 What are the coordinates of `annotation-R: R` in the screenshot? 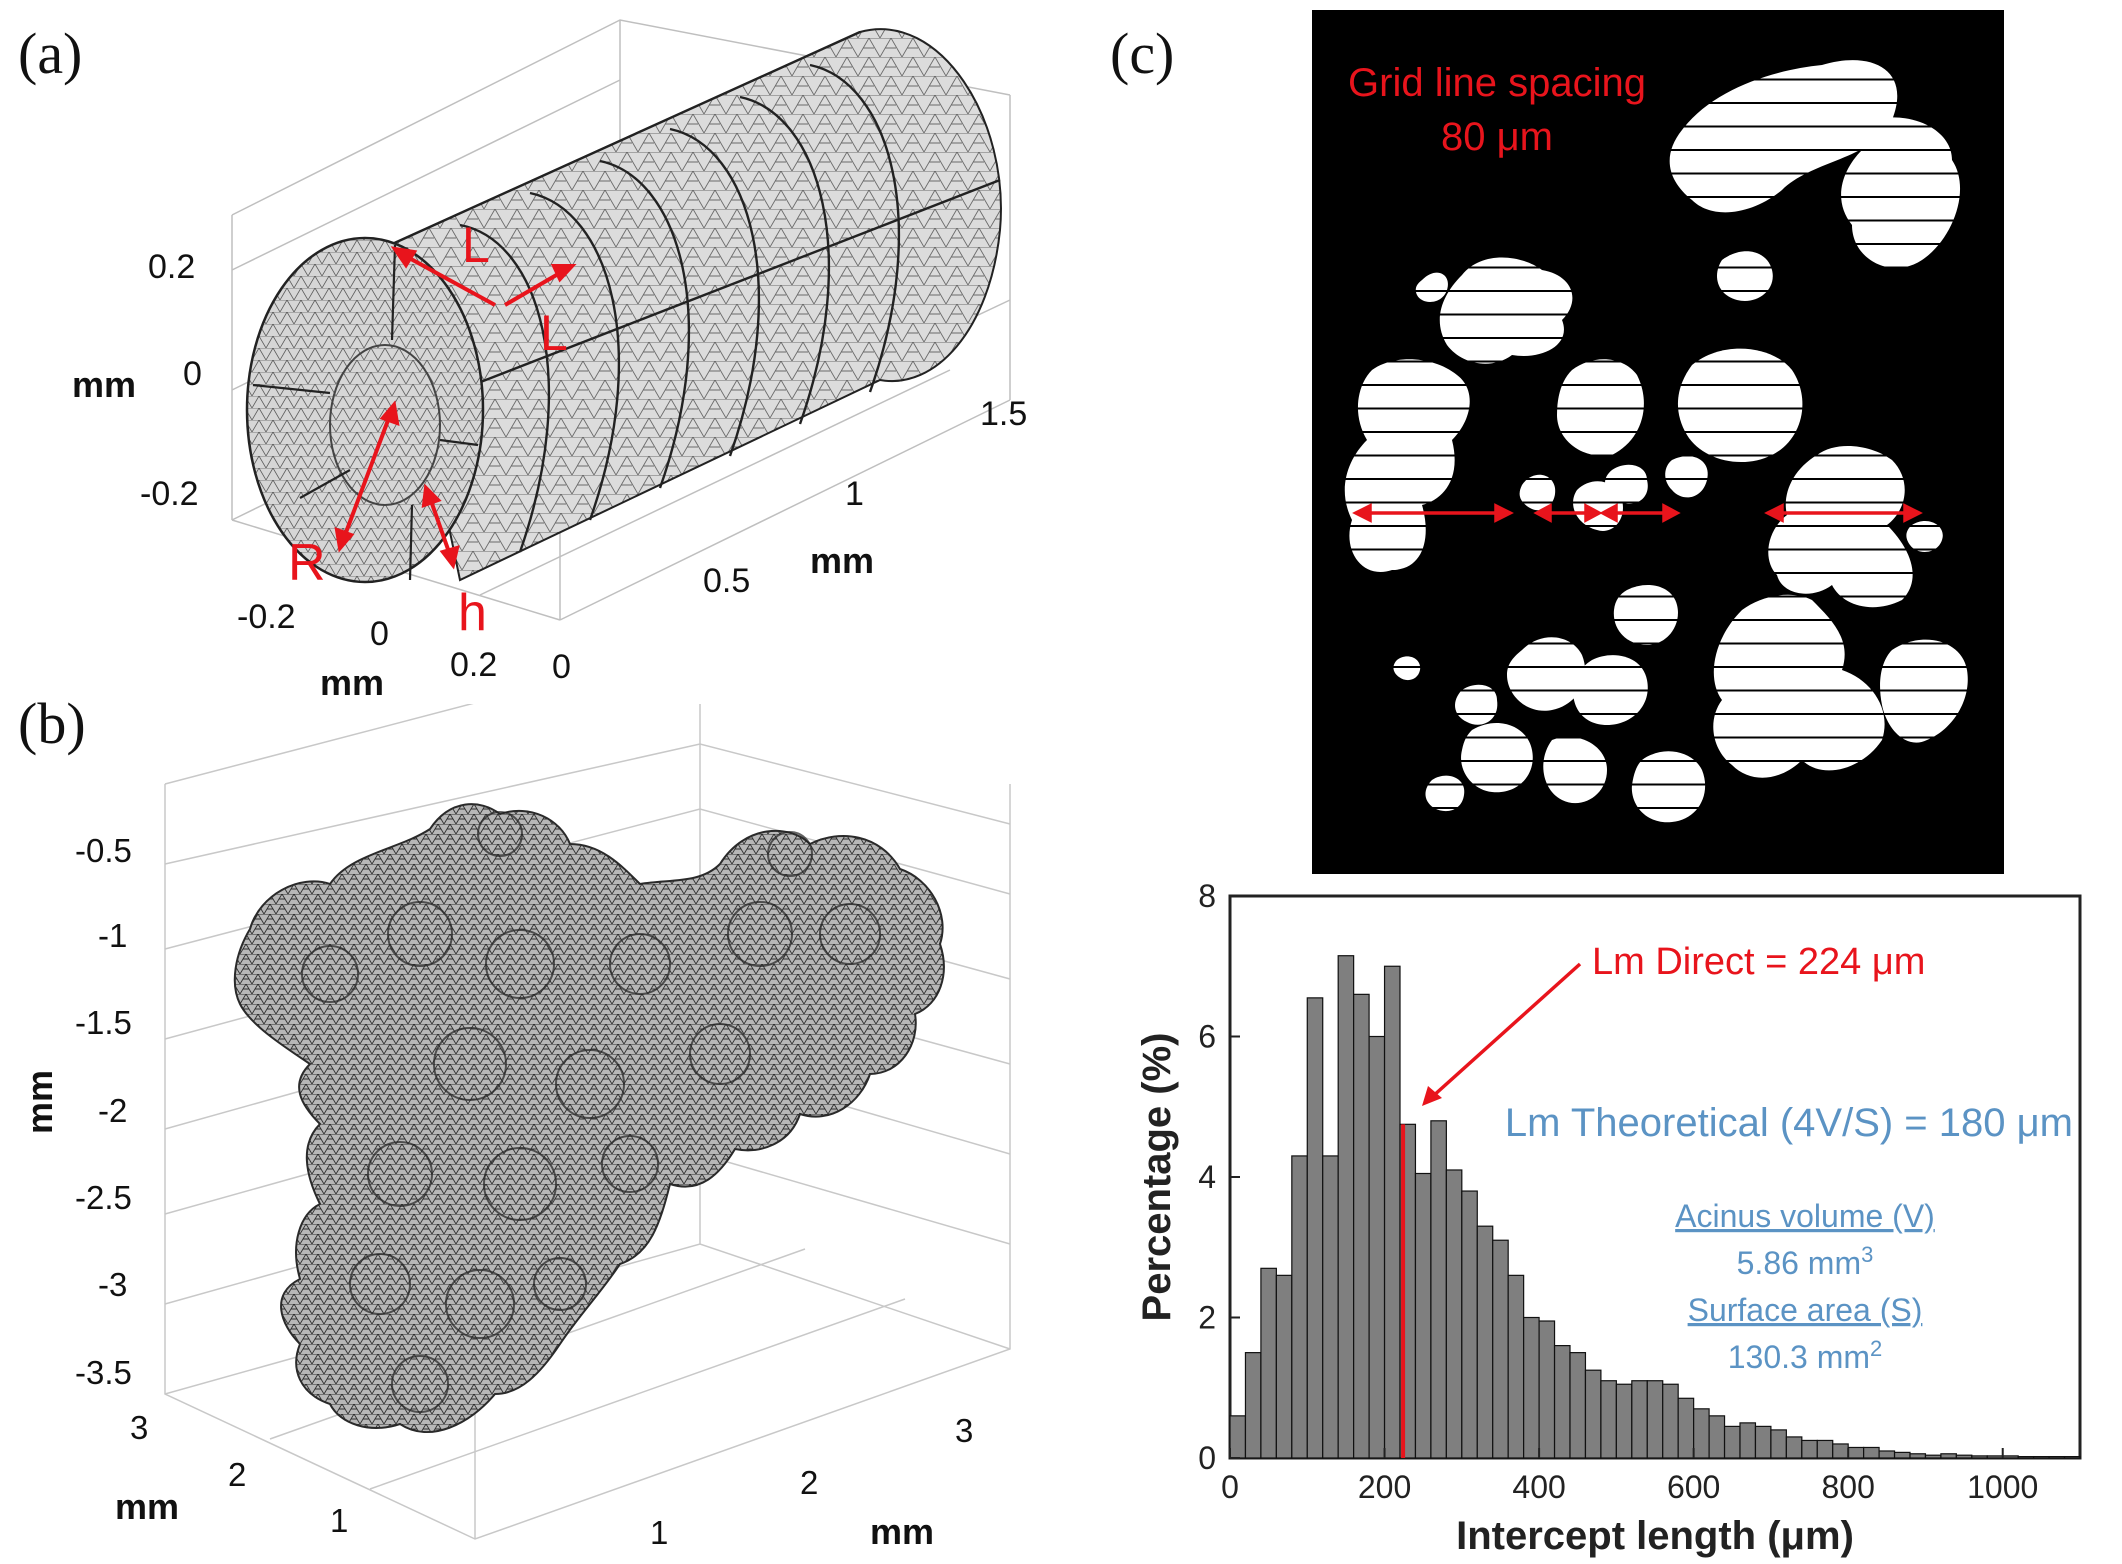 It's located at (307, 563).